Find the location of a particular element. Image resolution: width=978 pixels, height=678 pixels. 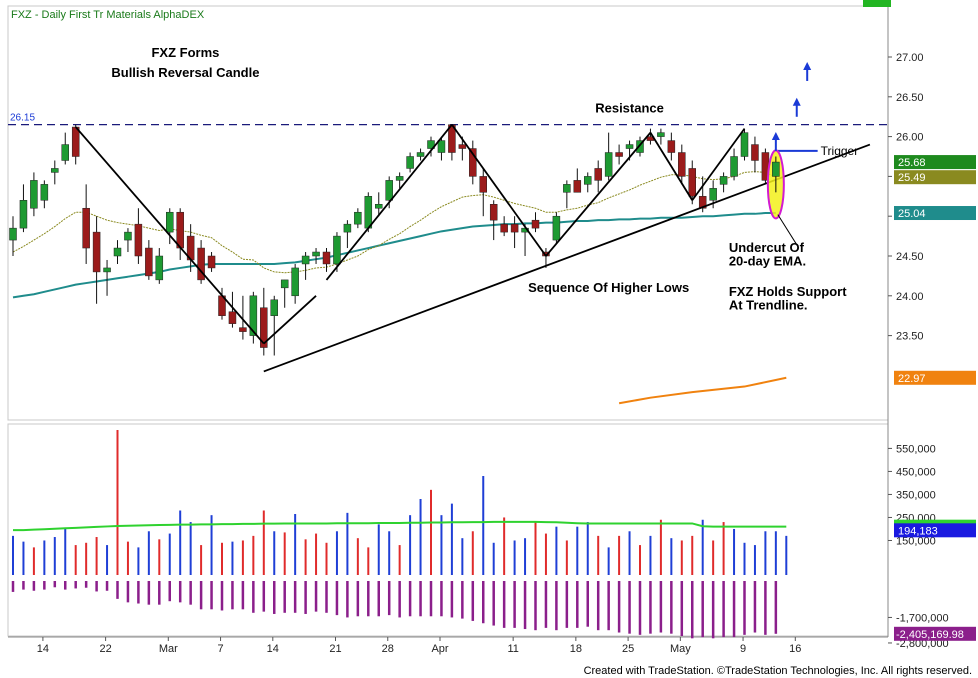

x-tick-label: 21 is located at coordinates (335, 649).